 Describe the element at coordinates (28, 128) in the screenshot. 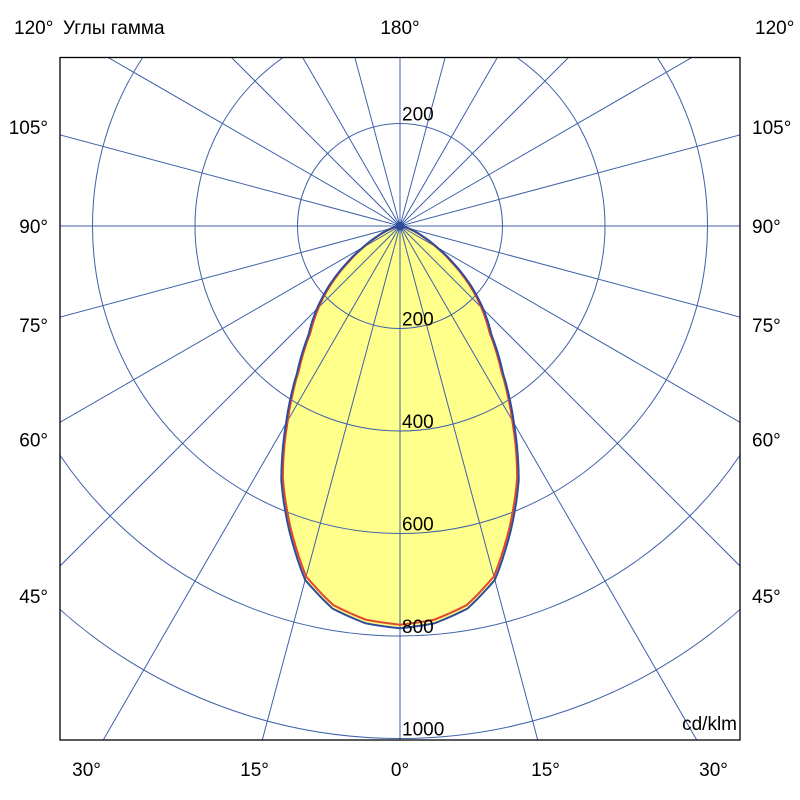

I see `gamma-angle-label-left: 105°` at that location.